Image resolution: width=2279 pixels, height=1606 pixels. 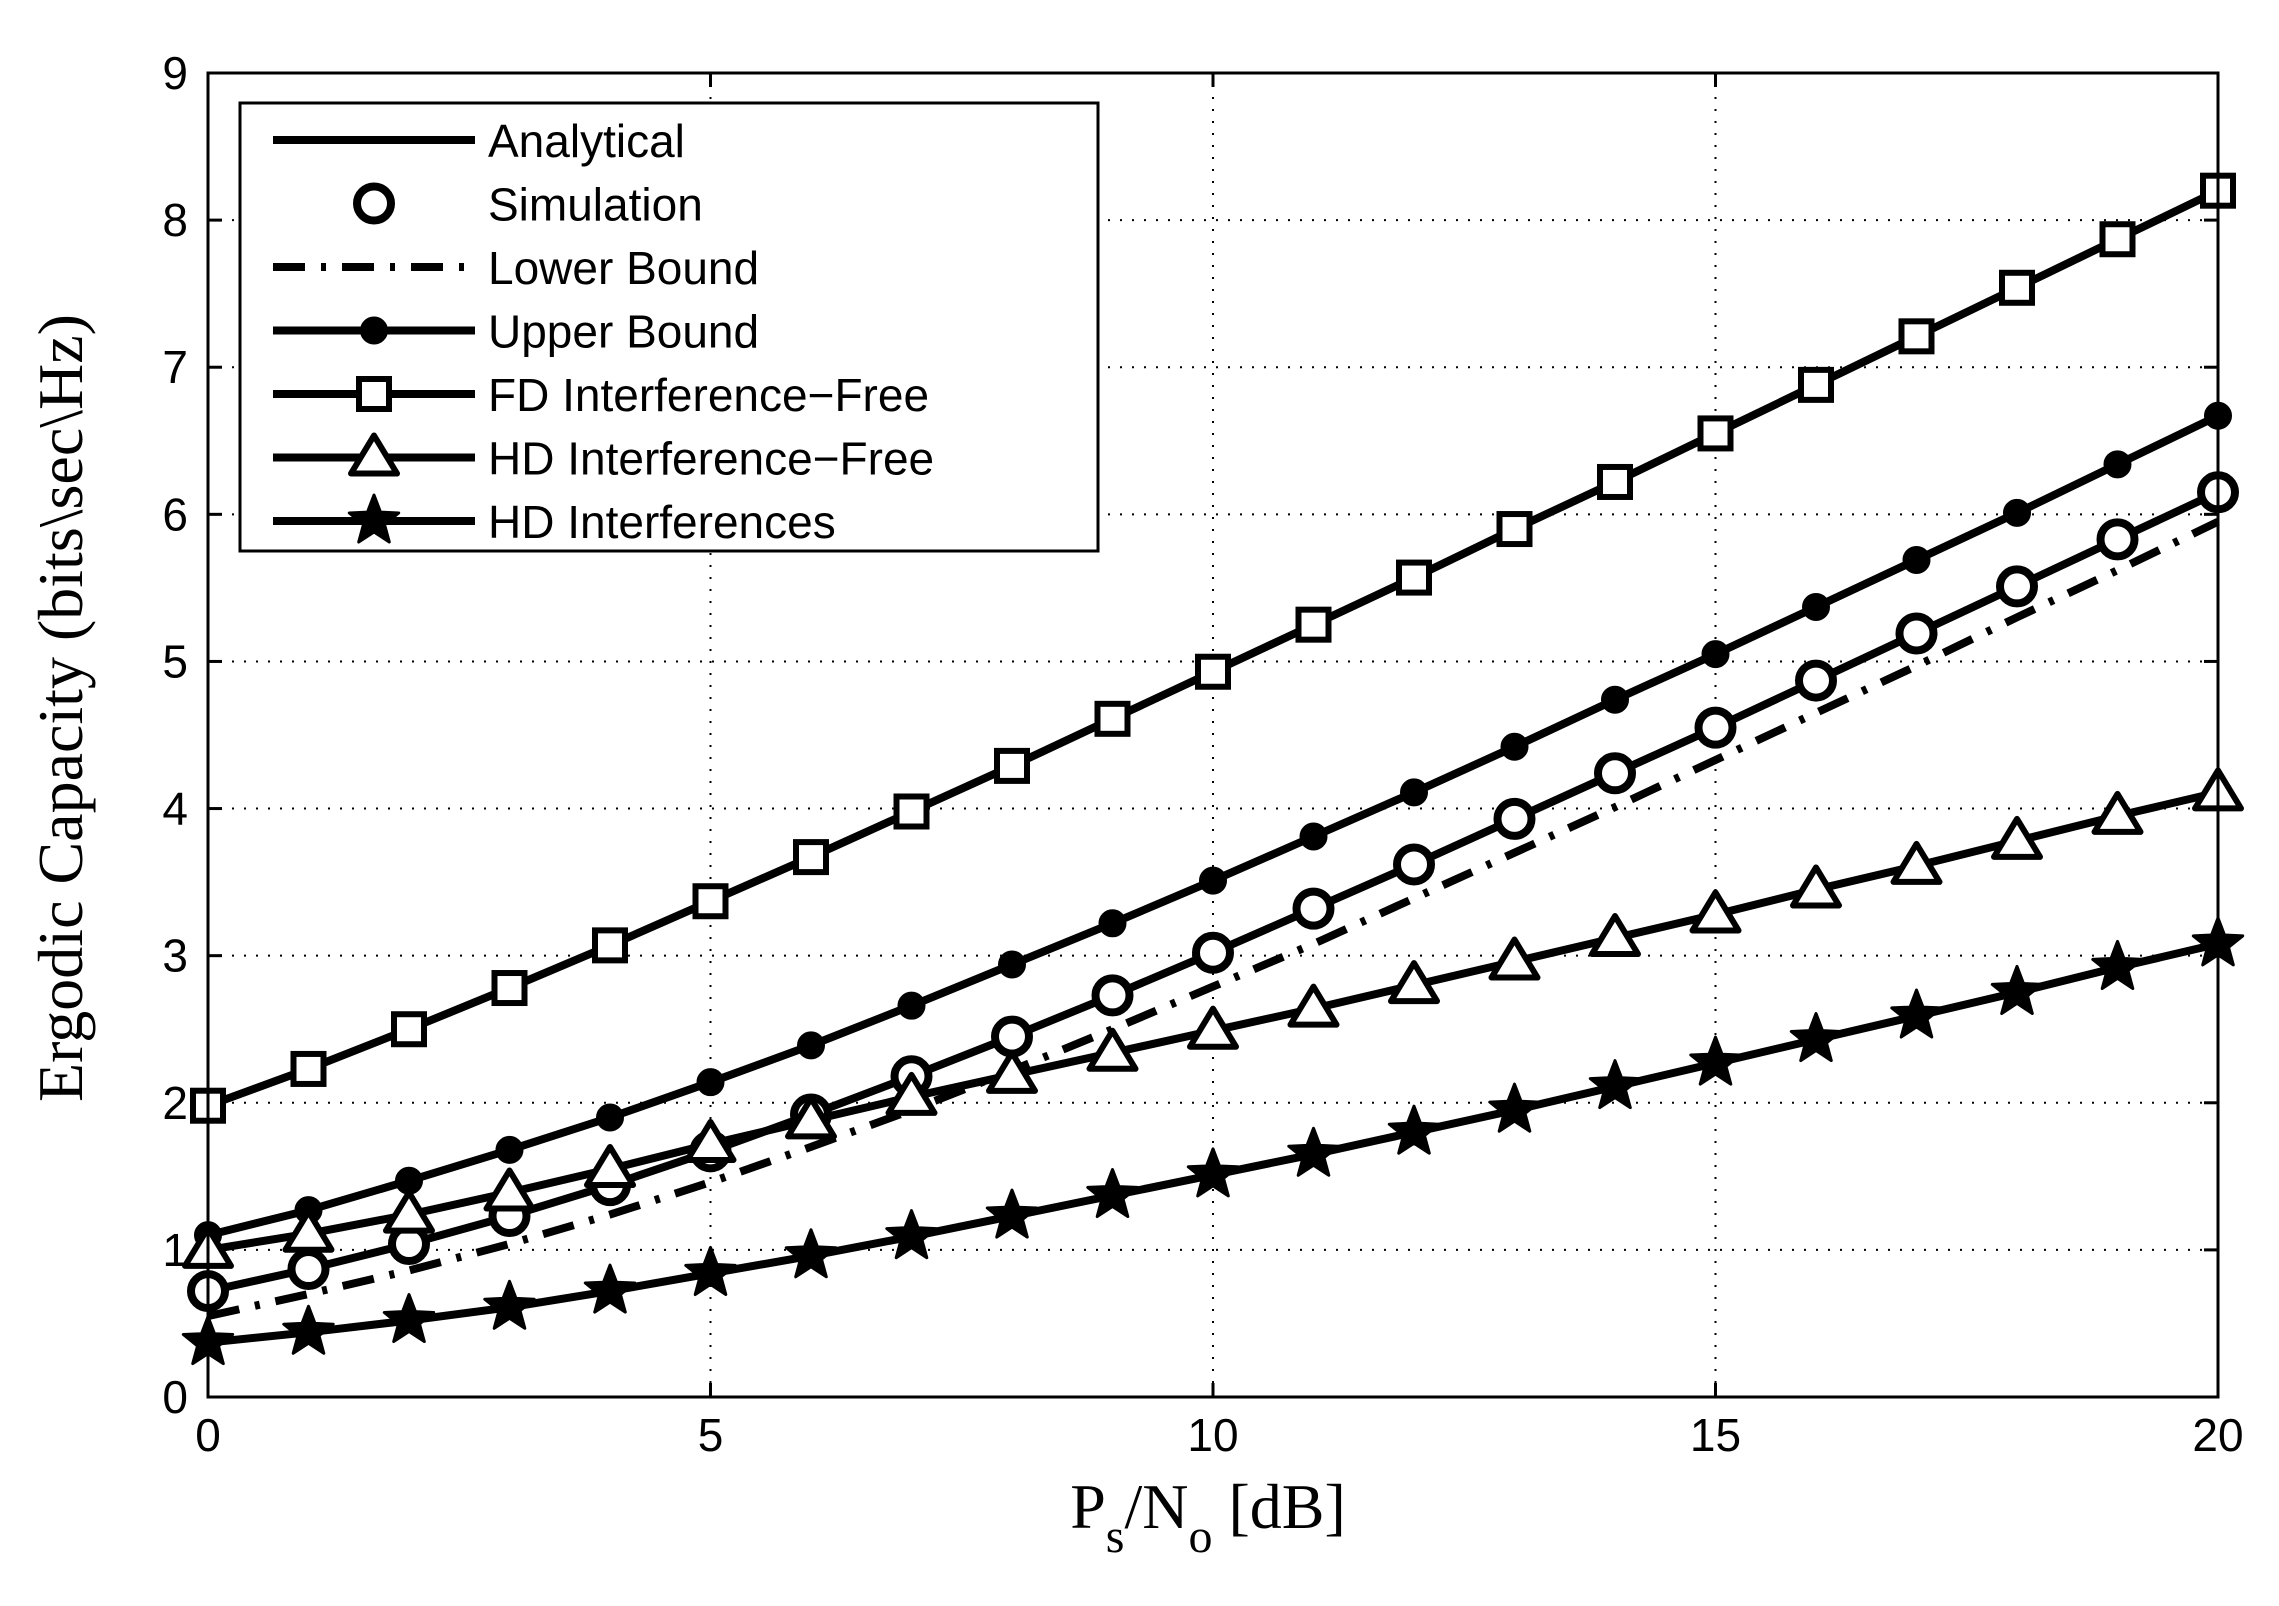 I want to click on x-label-p: P, so click(x=1088, y=1506).